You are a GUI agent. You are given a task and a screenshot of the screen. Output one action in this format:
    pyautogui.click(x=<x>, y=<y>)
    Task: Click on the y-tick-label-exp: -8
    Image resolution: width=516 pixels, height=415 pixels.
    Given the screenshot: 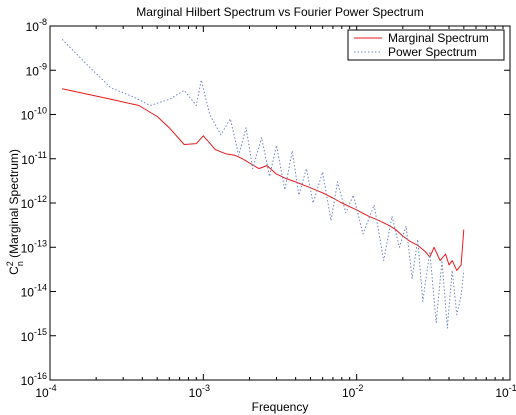 What is the action you would take?
    pyautogui.click(x=43, y=22)
    